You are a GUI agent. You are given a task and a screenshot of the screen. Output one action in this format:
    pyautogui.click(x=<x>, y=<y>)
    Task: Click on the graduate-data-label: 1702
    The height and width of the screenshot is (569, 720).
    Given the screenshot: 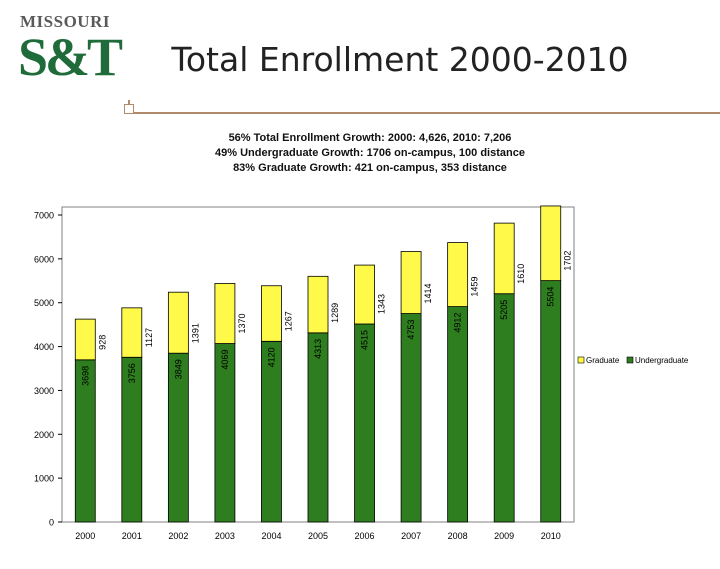 What is the action you would take?
    pyautogui.click(x=568, y=261)
    